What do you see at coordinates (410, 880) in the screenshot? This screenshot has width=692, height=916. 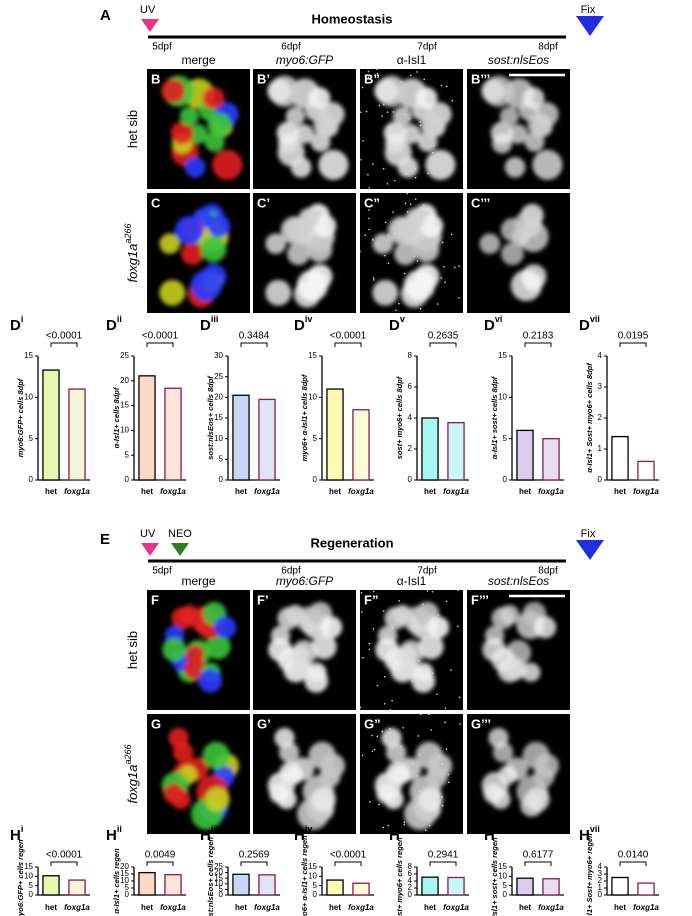 I see `y-tick-label: 4` at bounding box center [410, 880].